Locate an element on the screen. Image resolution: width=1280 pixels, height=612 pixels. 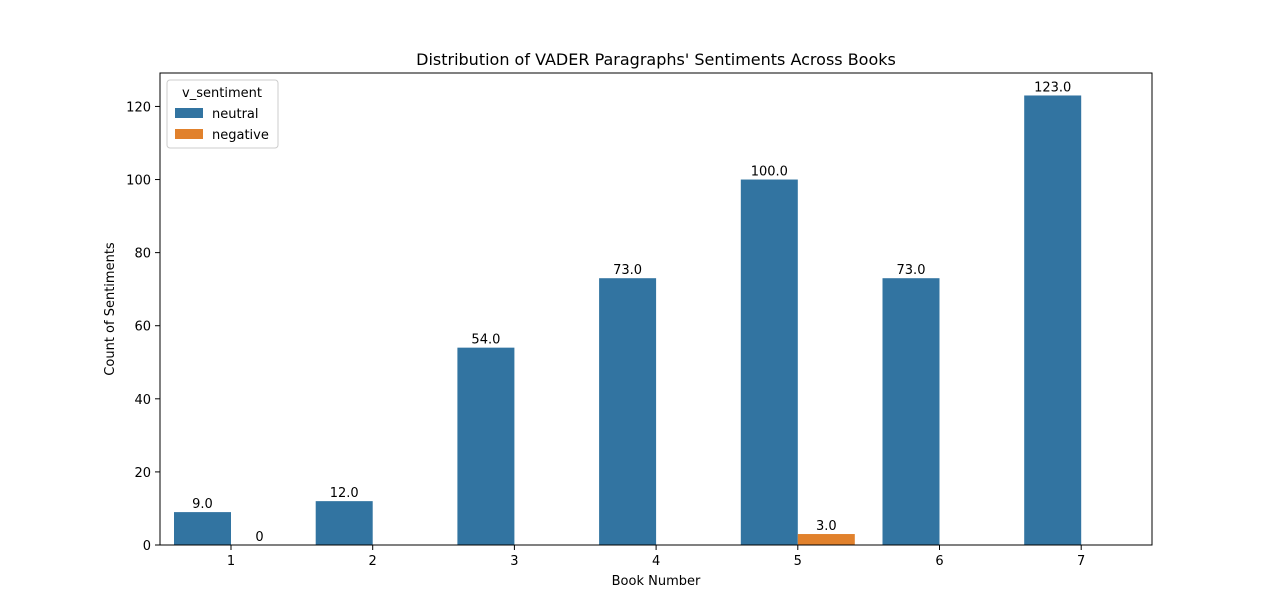
x-tick-label-1: 1 is located at coordinates (231, 561).